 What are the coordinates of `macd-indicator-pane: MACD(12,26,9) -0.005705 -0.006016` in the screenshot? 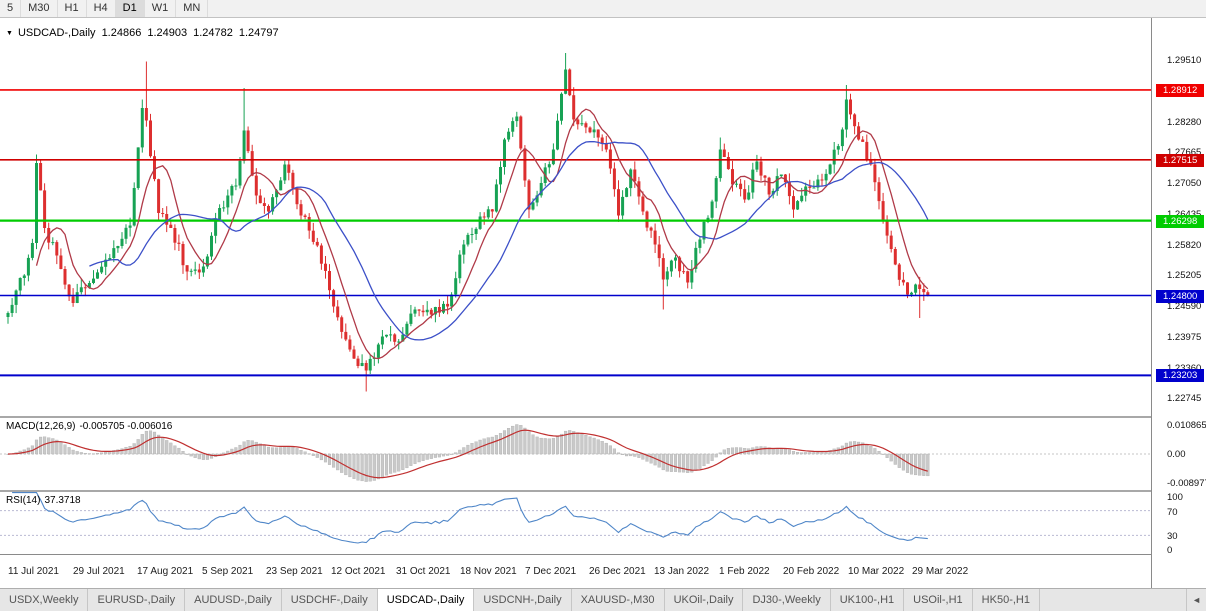 It's located at (575, 454).